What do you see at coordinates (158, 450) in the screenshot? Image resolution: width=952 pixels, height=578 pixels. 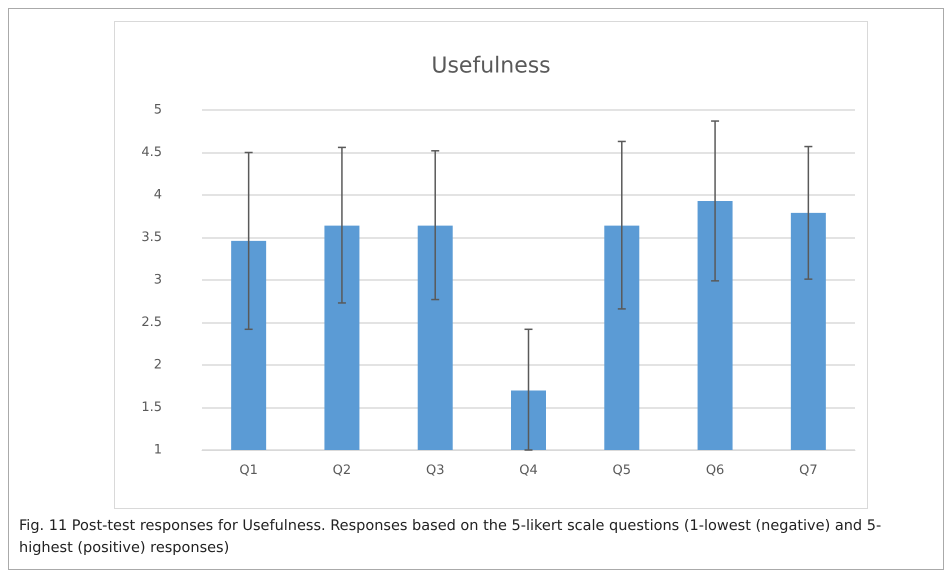 I see `y-tick-label: 1` at bounding box center [158, 450].